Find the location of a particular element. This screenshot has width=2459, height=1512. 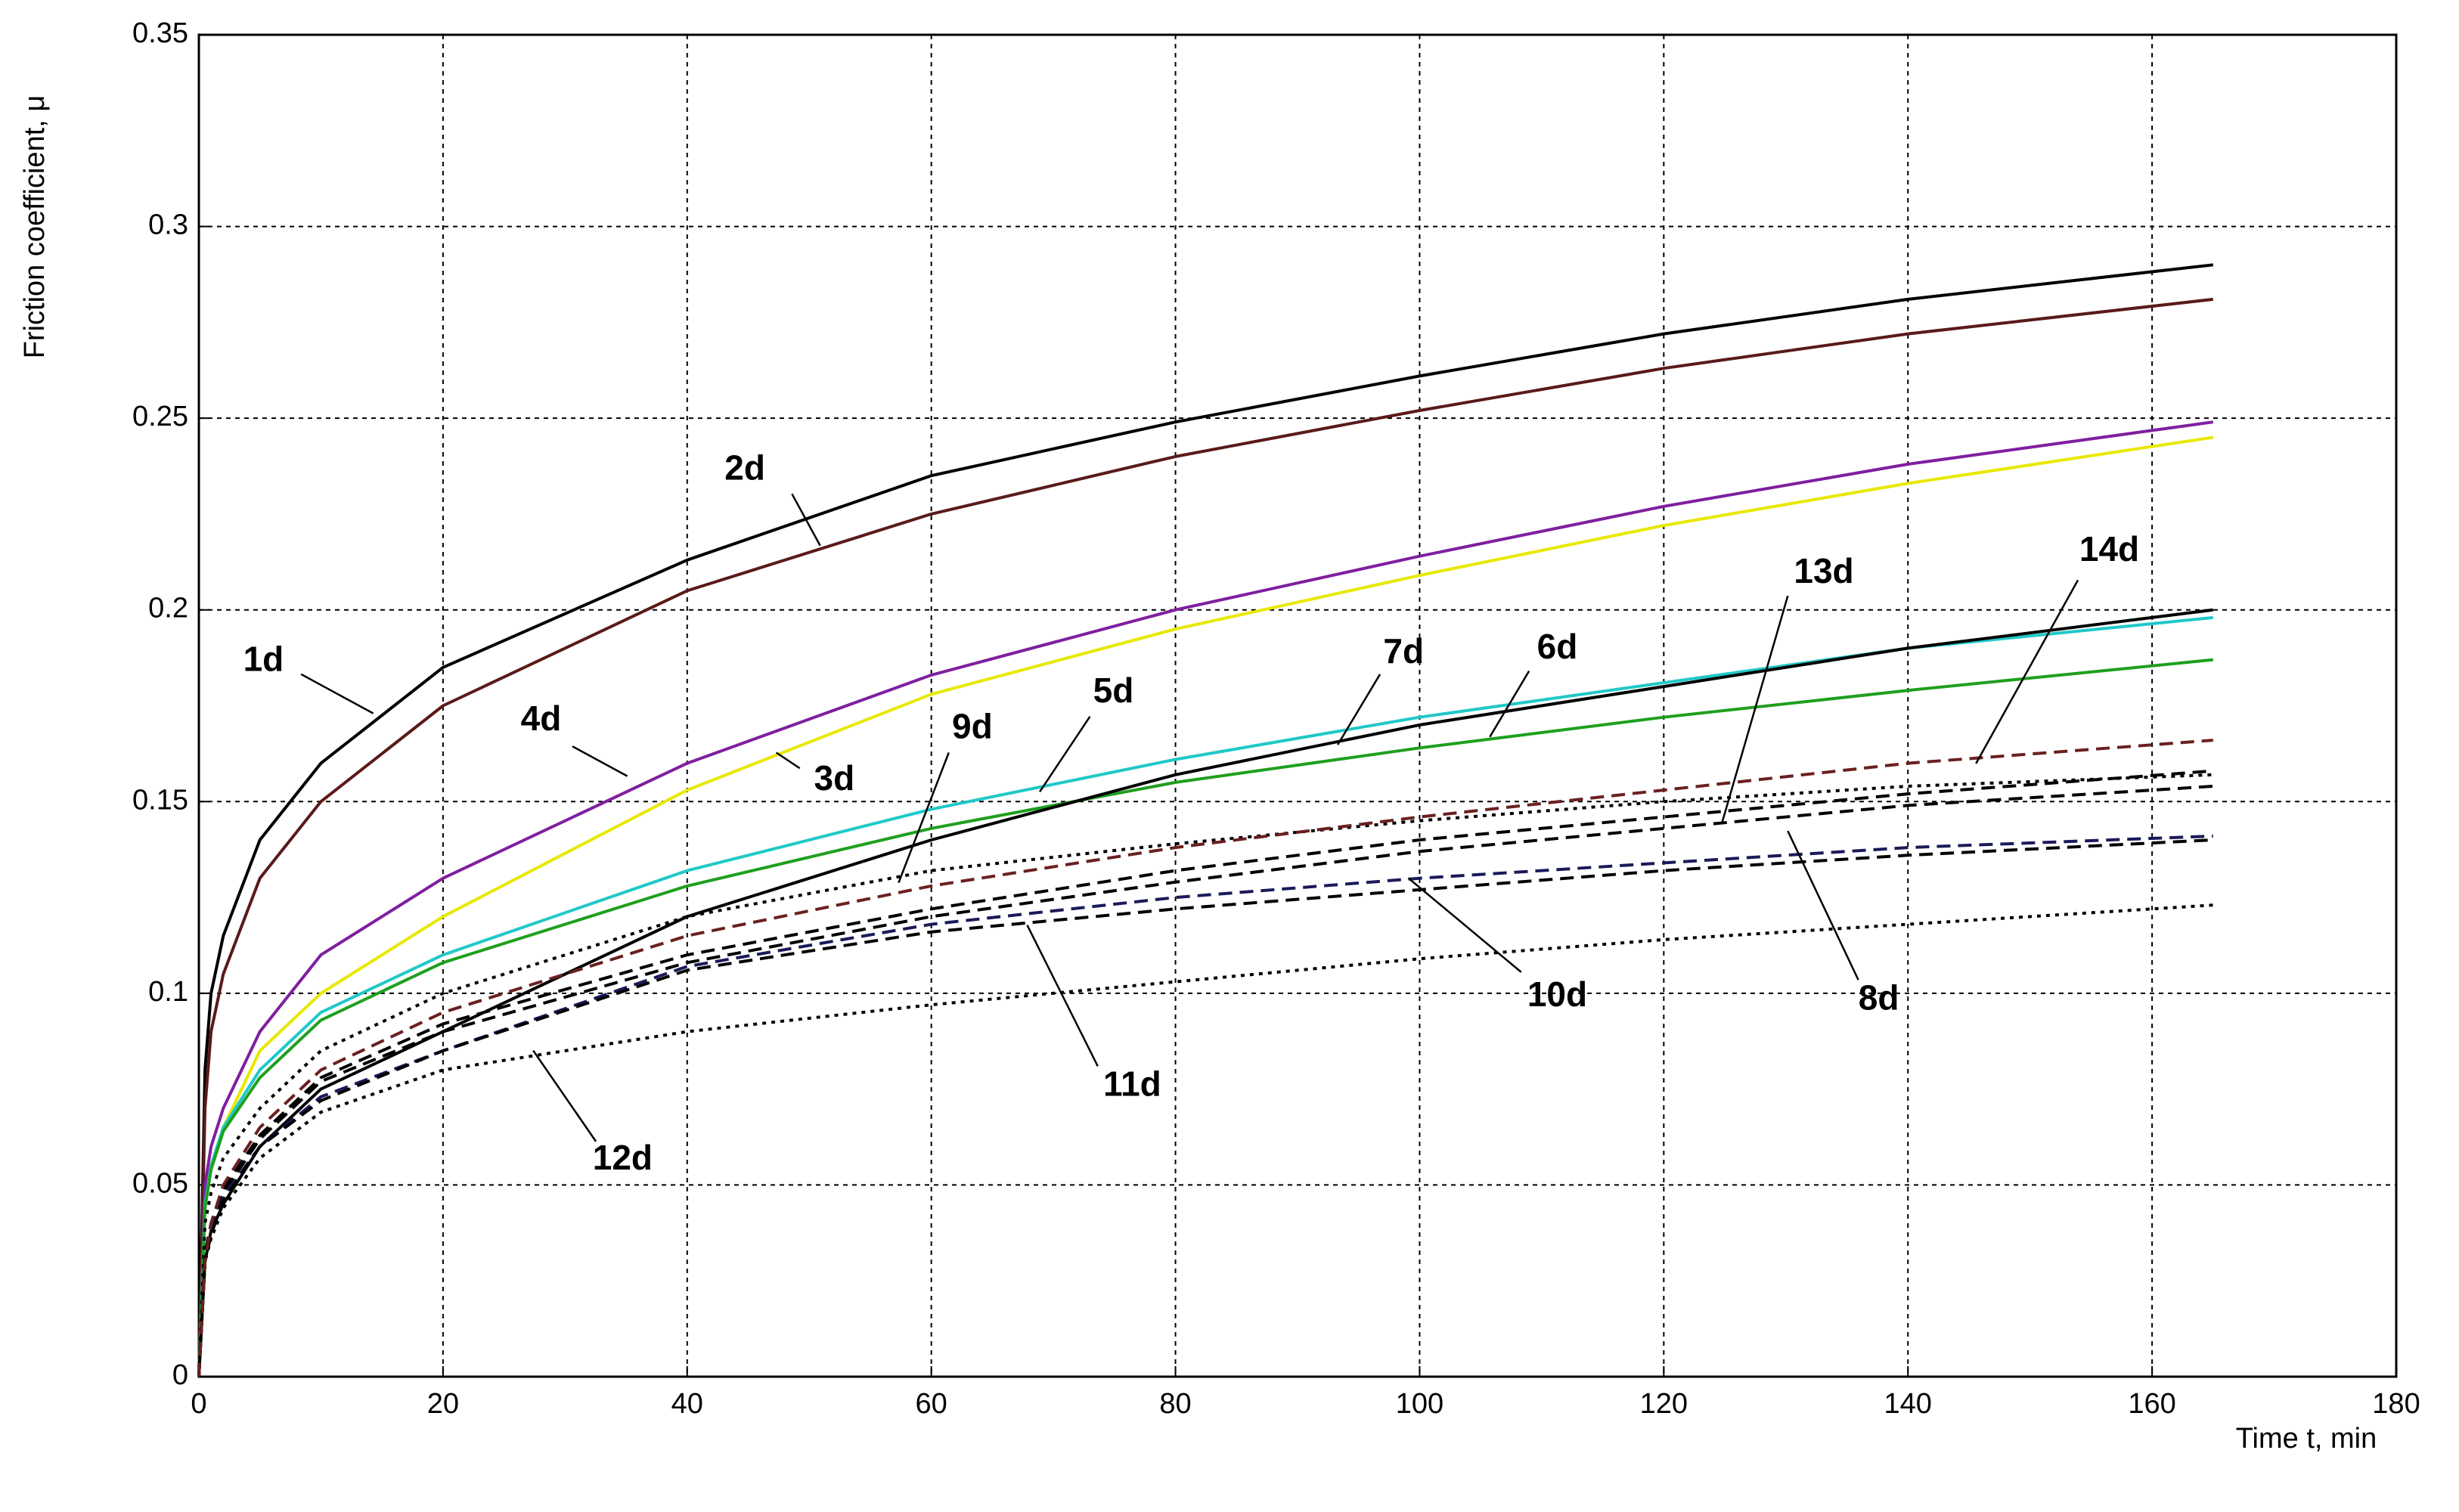

series-label: 9d is located at coordinates (973, 727).